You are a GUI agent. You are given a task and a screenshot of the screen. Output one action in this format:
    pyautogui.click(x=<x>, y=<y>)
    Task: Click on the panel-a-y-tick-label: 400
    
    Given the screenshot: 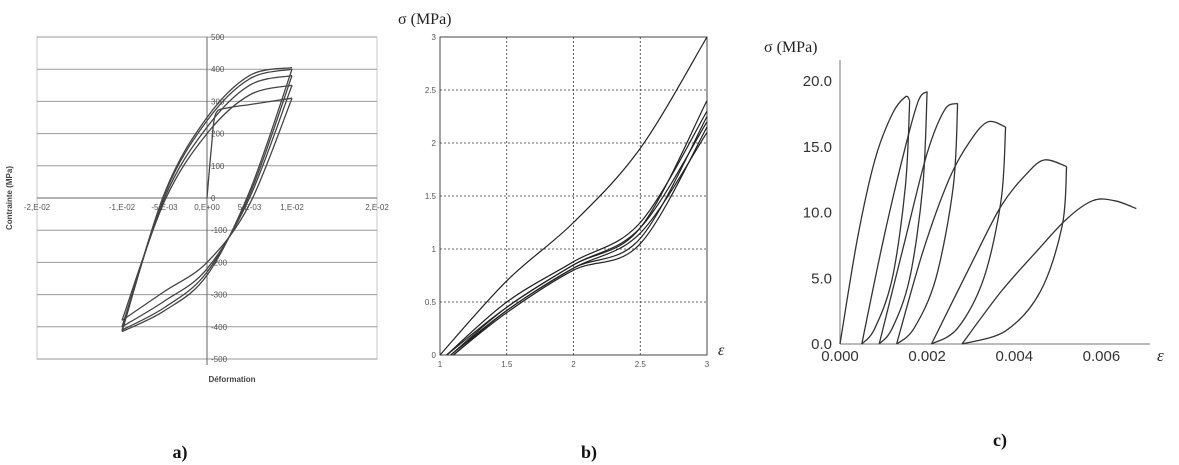 What is the action you would take?
    pyautogui.click(x=218, y=69)
    